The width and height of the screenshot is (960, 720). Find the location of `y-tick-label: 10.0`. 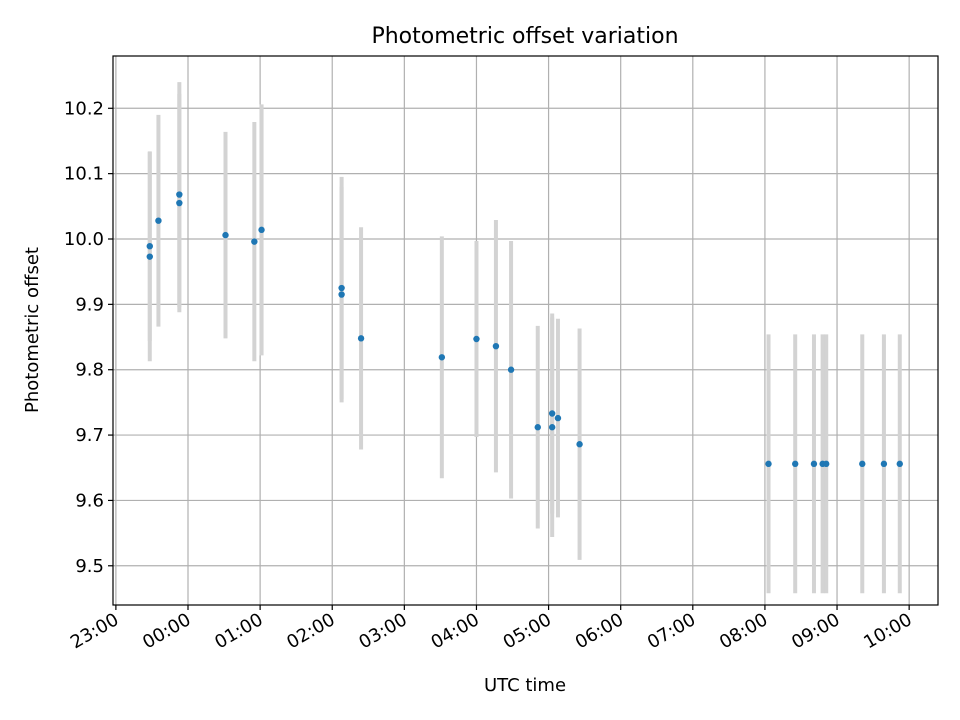

y-tick-label: 10.0 is located at coordinates (84, 239).